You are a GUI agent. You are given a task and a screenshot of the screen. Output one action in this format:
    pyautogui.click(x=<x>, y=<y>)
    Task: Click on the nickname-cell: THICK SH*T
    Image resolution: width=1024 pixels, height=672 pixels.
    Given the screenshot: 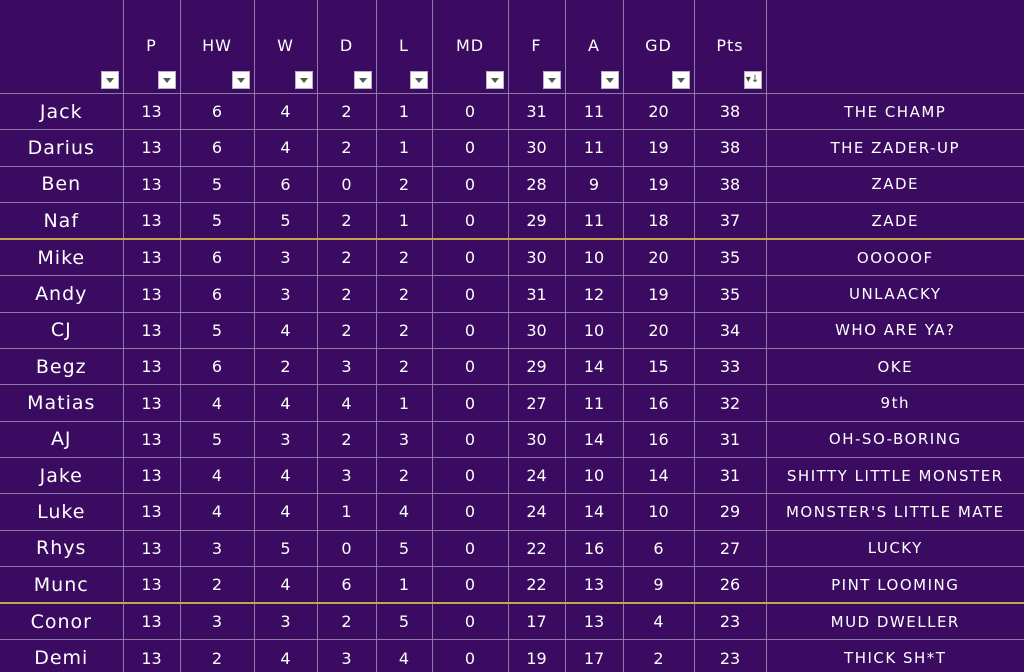 What is the action you would take?
    pyautogui.click(x=895, y=655)
    